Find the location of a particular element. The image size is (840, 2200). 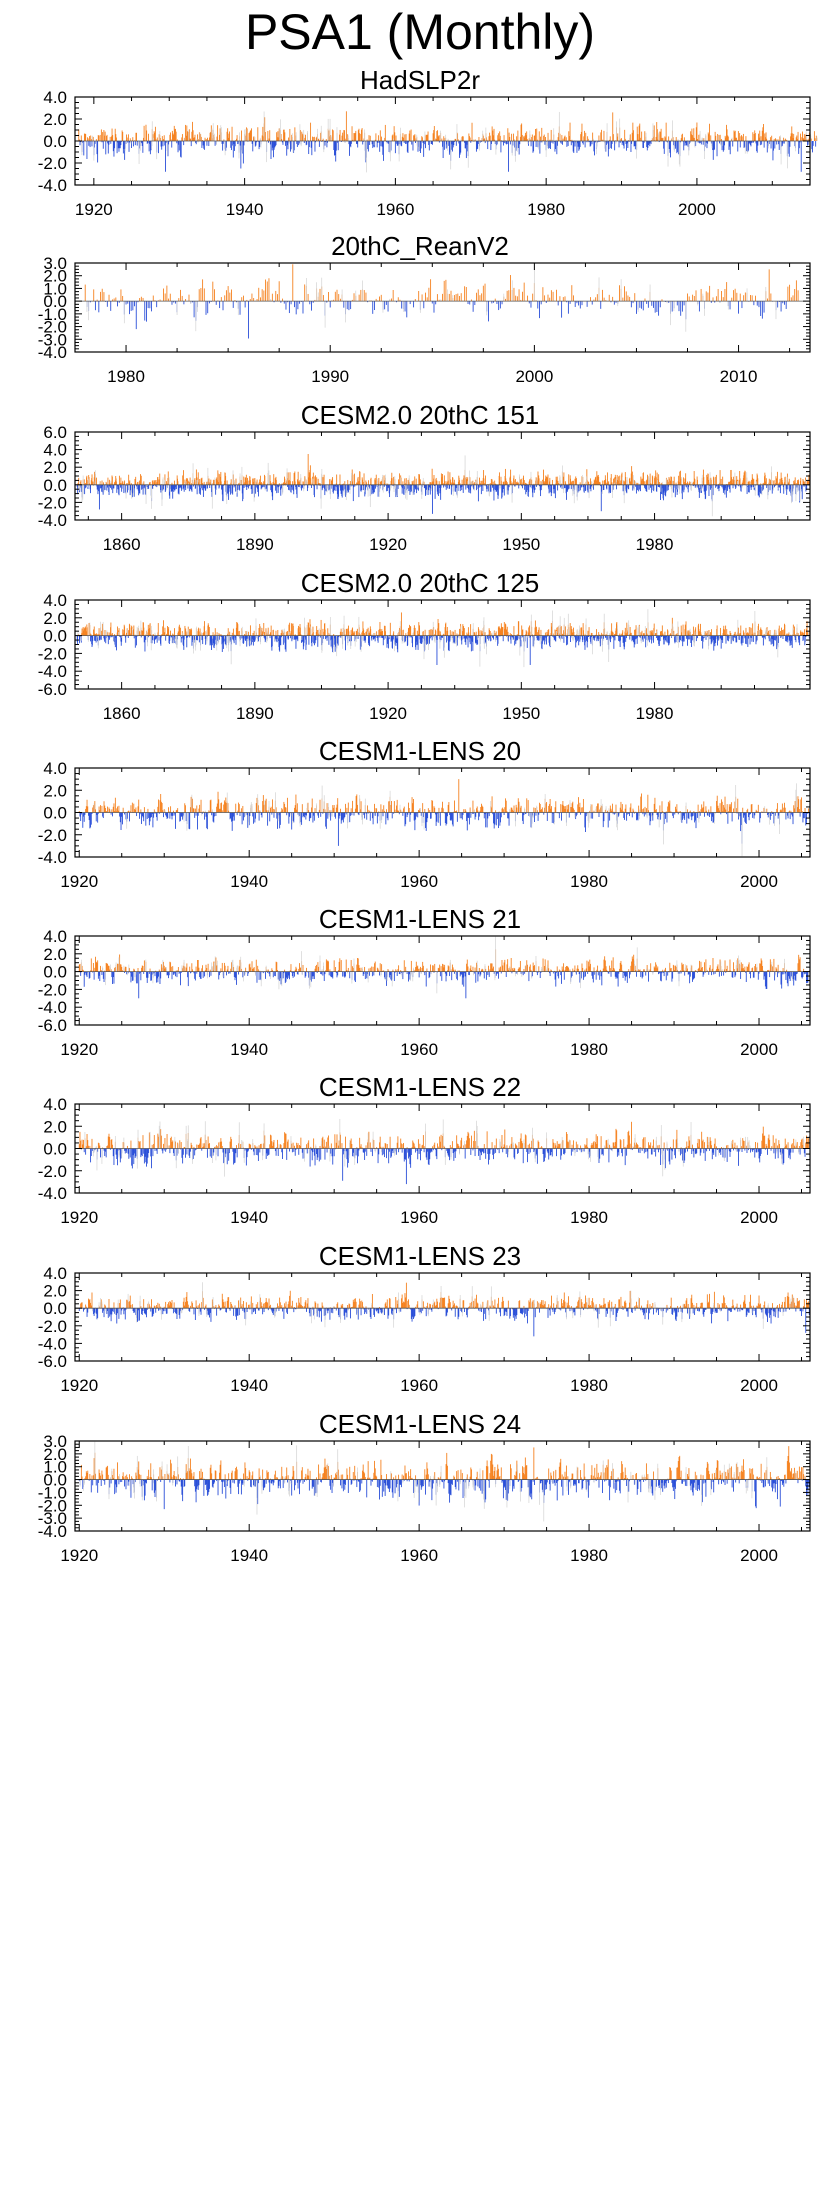

panel-title: HadSLP2r is located at coordinates (420, 80).